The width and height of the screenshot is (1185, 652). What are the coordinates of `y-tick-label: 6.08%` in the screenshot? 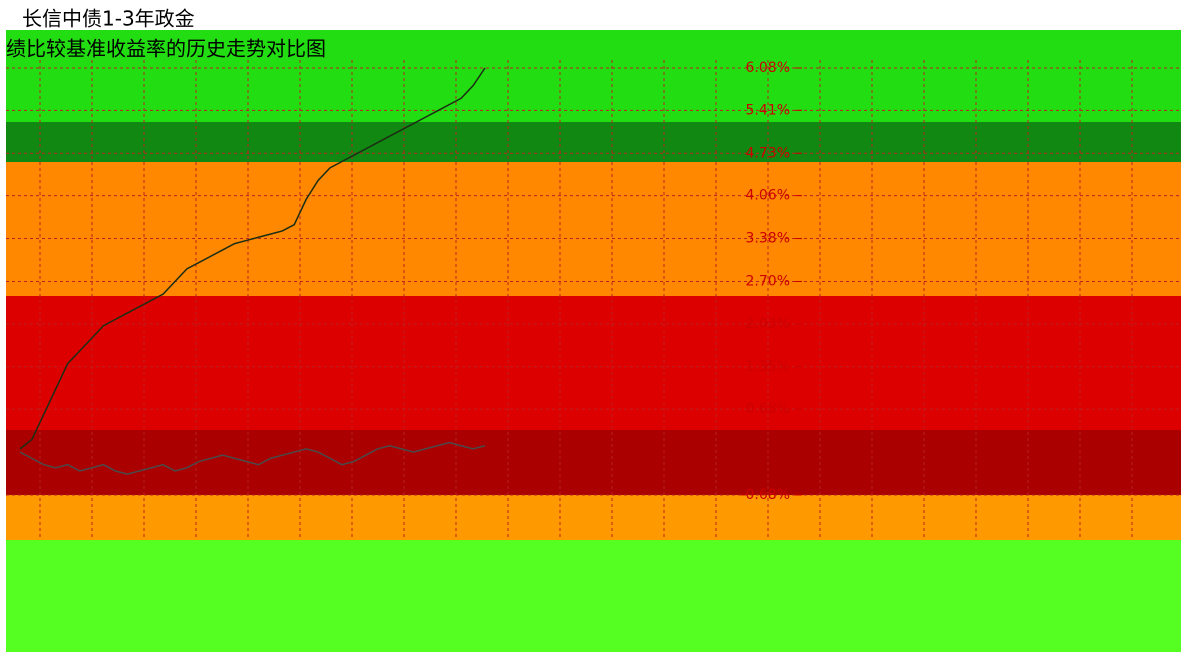 It's located at (768, 68).